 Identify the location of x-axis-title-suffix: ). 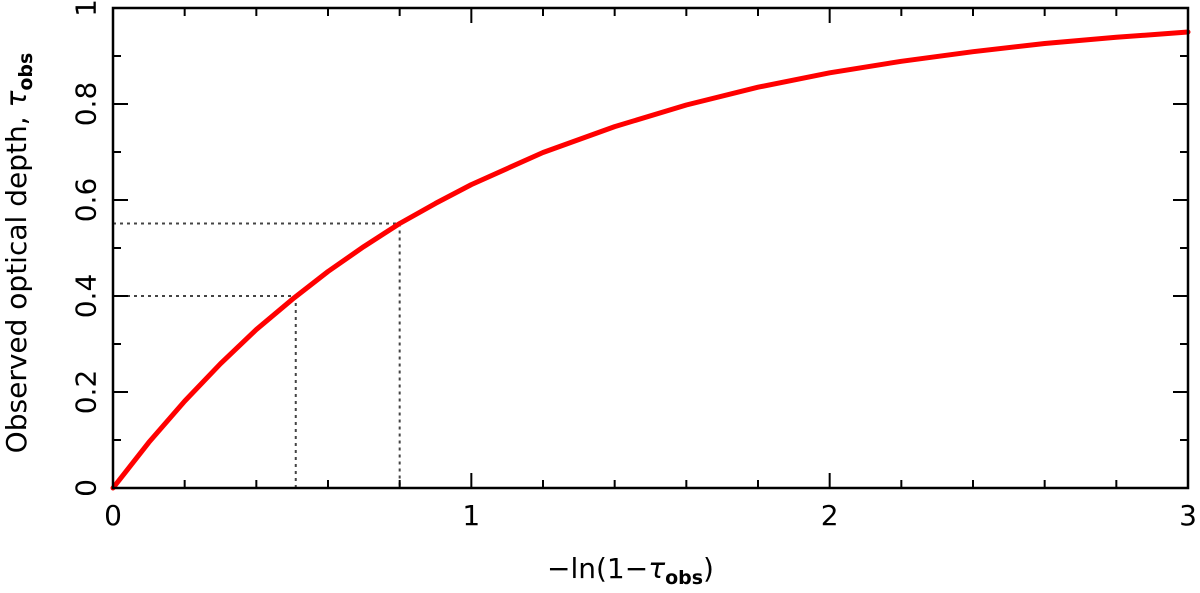
(708, 568).